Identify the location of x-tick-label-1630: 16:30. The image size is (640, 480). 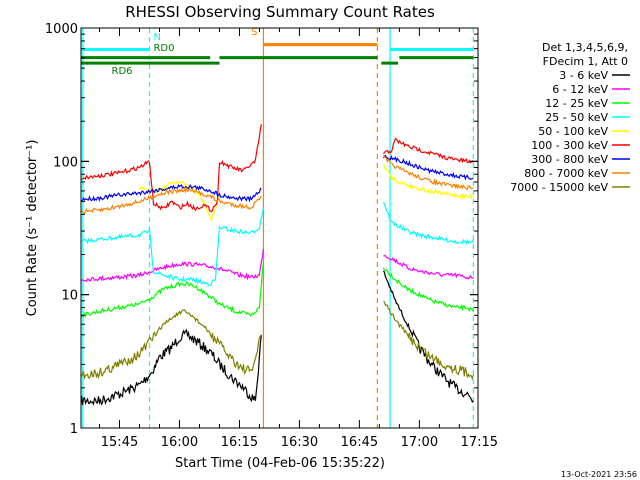
(299, 442).